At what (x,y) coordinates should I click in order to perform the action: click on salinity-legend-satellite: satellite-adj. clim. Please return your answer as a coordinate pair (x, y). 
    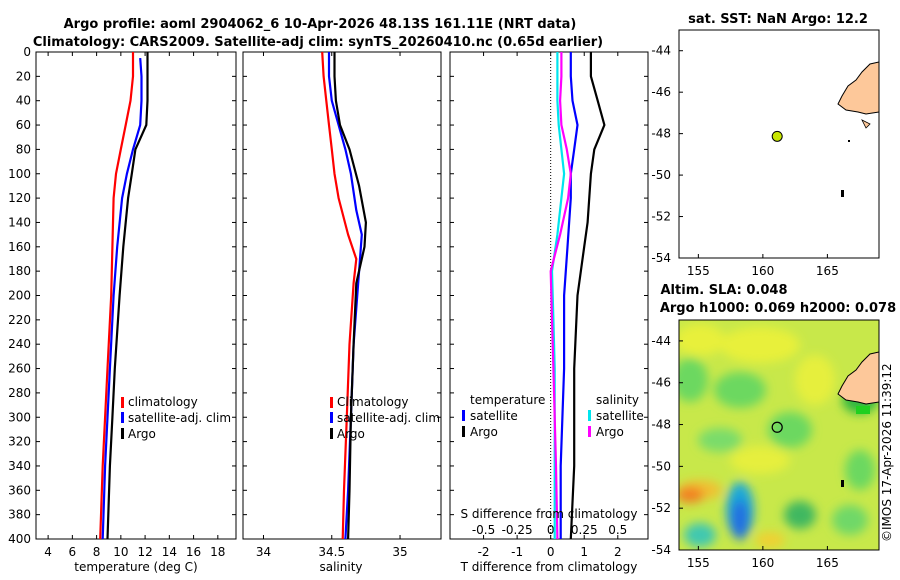
    Looking at the image, I should click on (388, 418).